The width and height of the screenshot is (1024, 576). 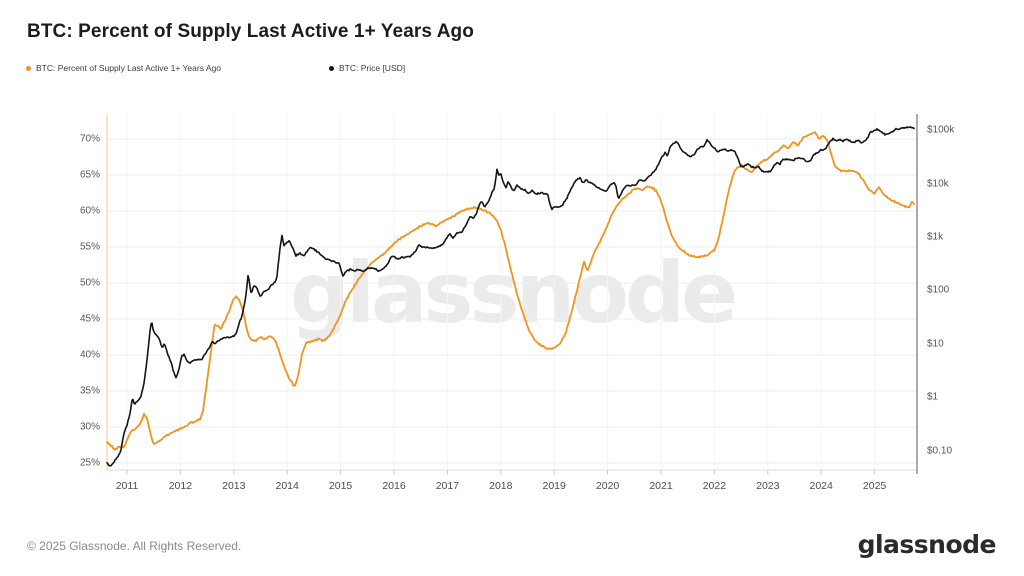 What do you see at coordinates (340, 486) in the screenshot?
I see `axis-tick-label: 2015` at bounding box center [340, 486].